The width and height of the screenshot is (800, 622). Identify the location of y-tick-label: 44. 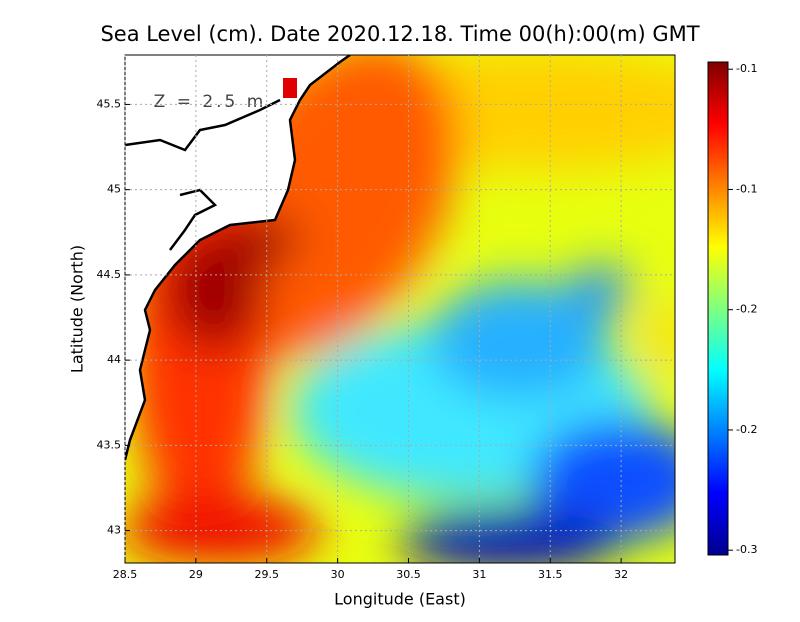
(114, 359).